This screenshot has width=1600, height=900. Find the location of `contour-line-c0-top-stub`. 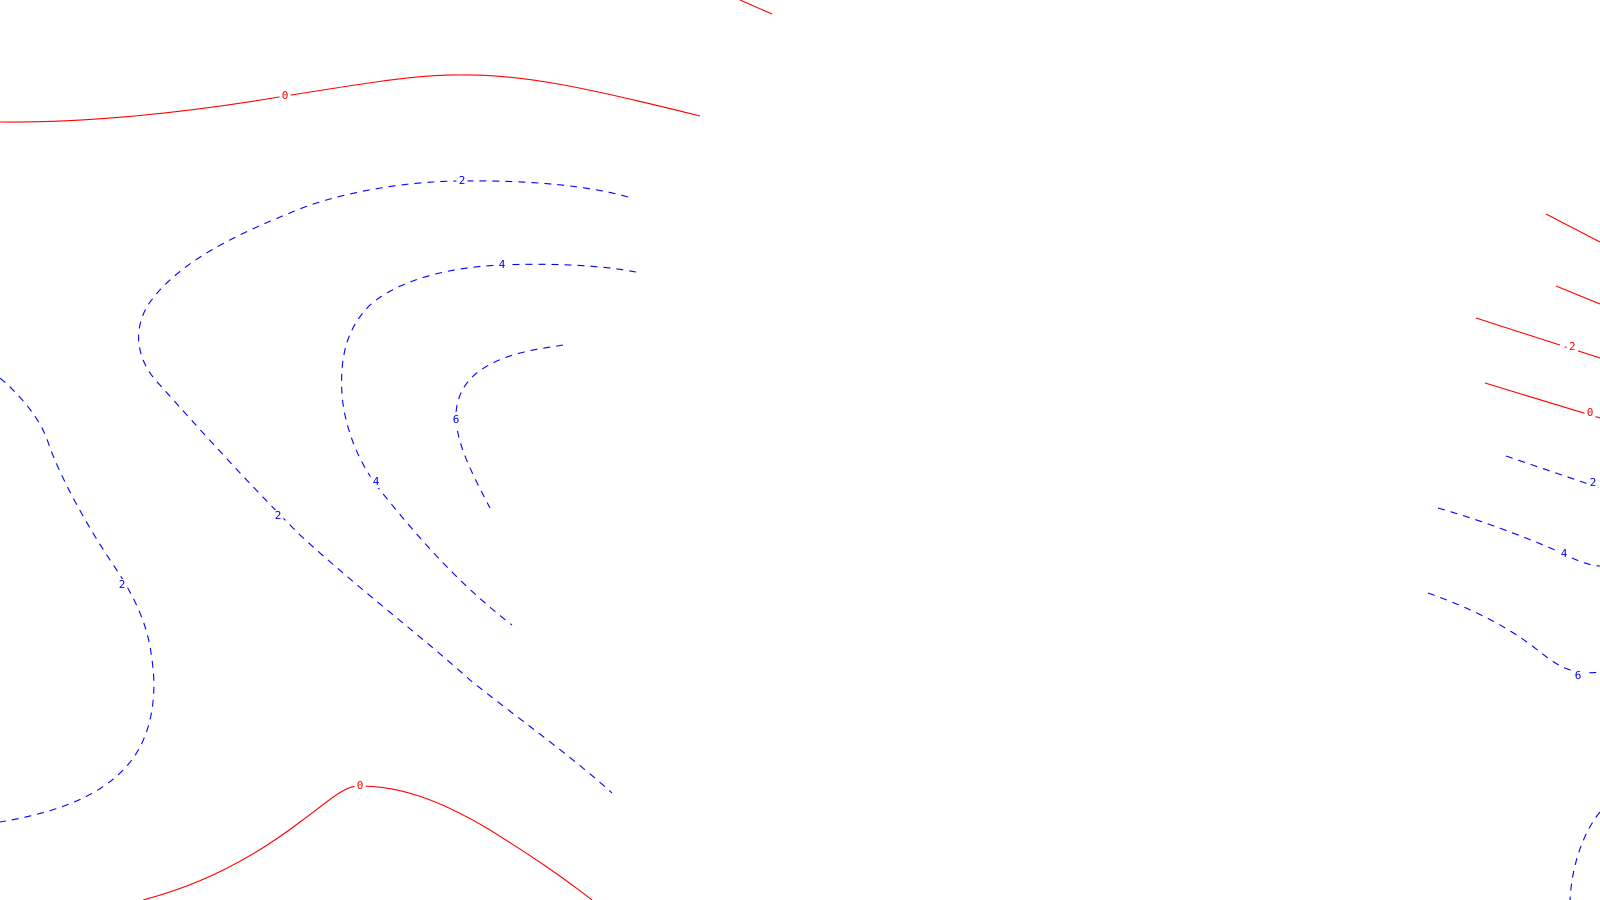

contour-line-c0-top-stub is located at coordinates (756, 7).